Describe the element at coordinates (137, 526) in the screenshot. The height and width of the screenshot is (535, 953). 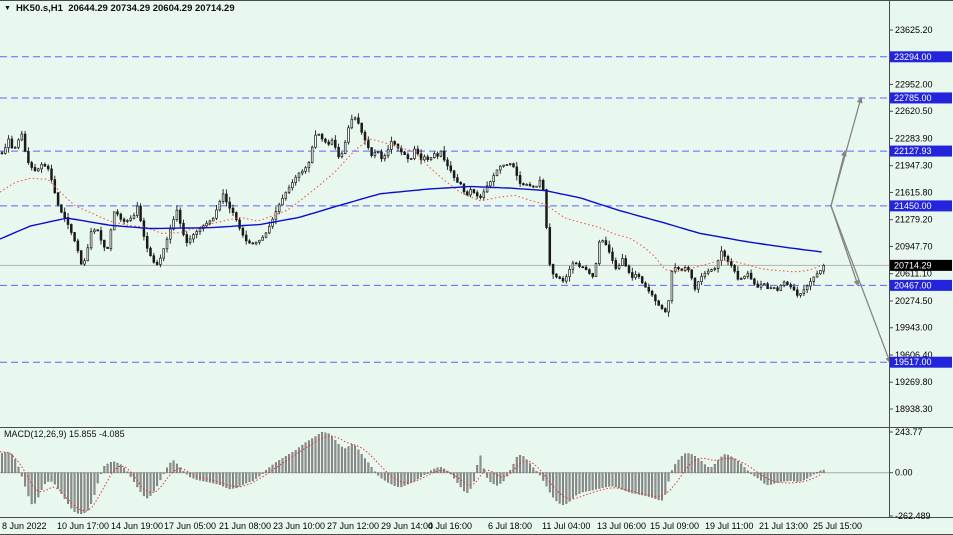
I see `time-axis-label: 14 Jun 19:00` at that location.